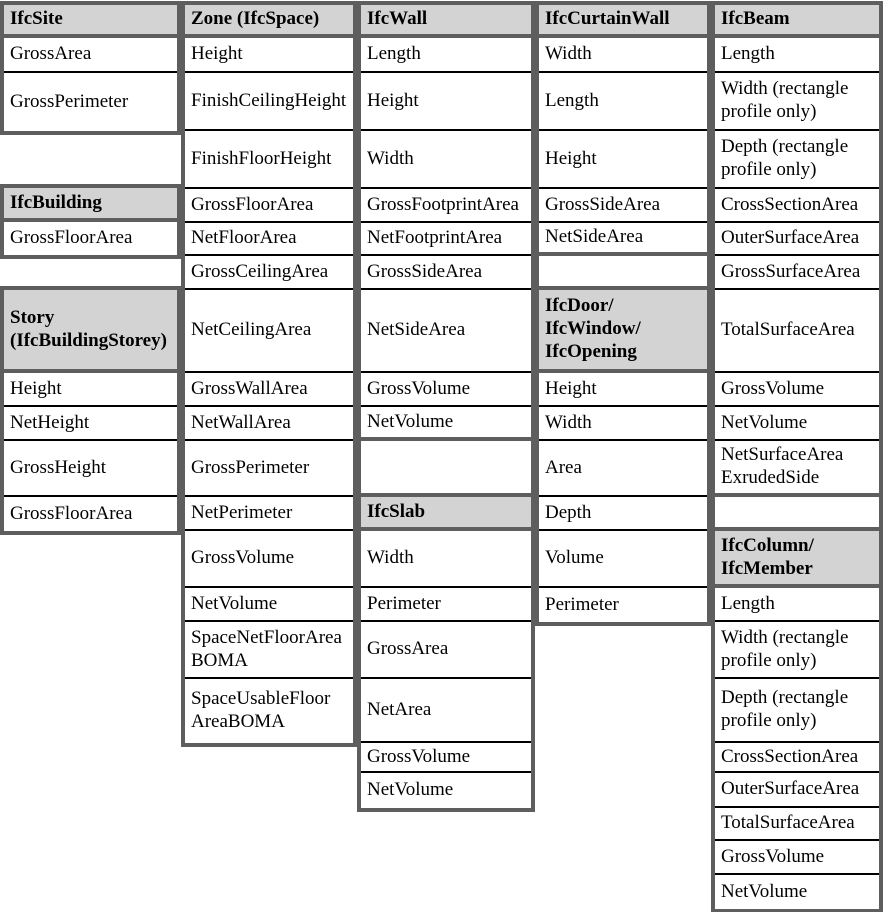  What do you see at coordinates (446, 239) in the screenshot?
I see `cell-netfootprintarea: NetFootprintArea` at bounding box center [446, 239].